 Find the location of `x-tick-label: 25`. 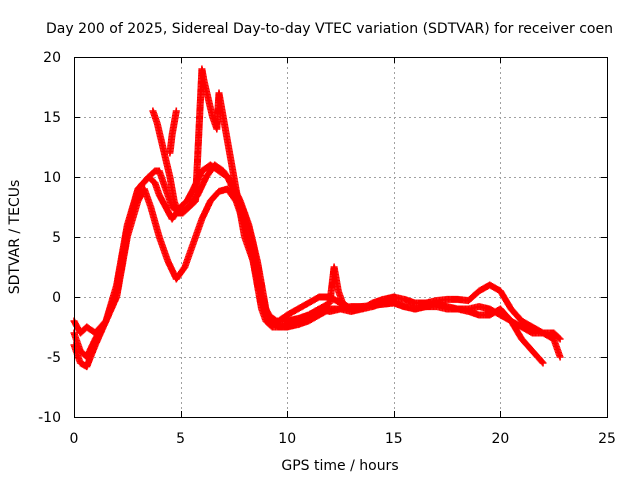

x-tick-label: 25 is located at coordinates (607, 439).